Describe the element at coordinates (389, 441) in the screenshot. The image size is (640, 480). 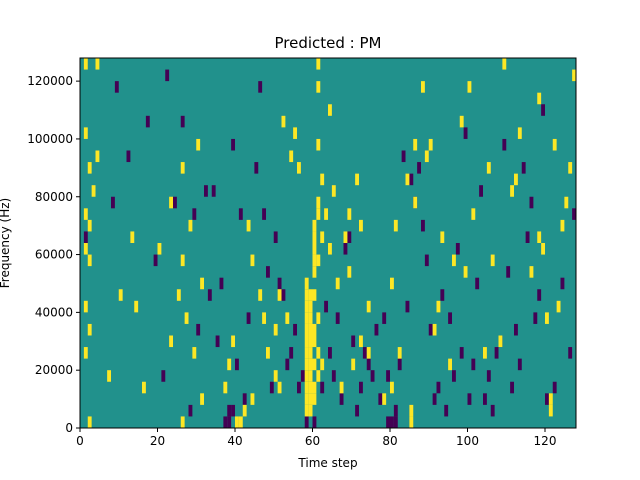
I see `x-tick-label: 80` at that location.